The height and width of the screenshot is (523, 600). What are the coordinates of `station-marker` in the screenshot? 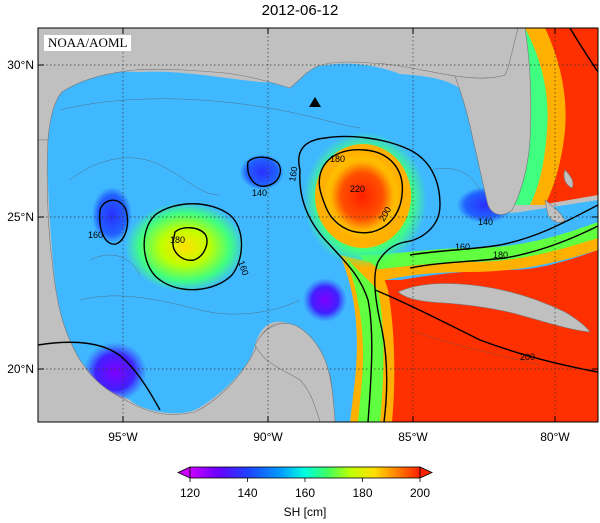 It's located at (315, 102).